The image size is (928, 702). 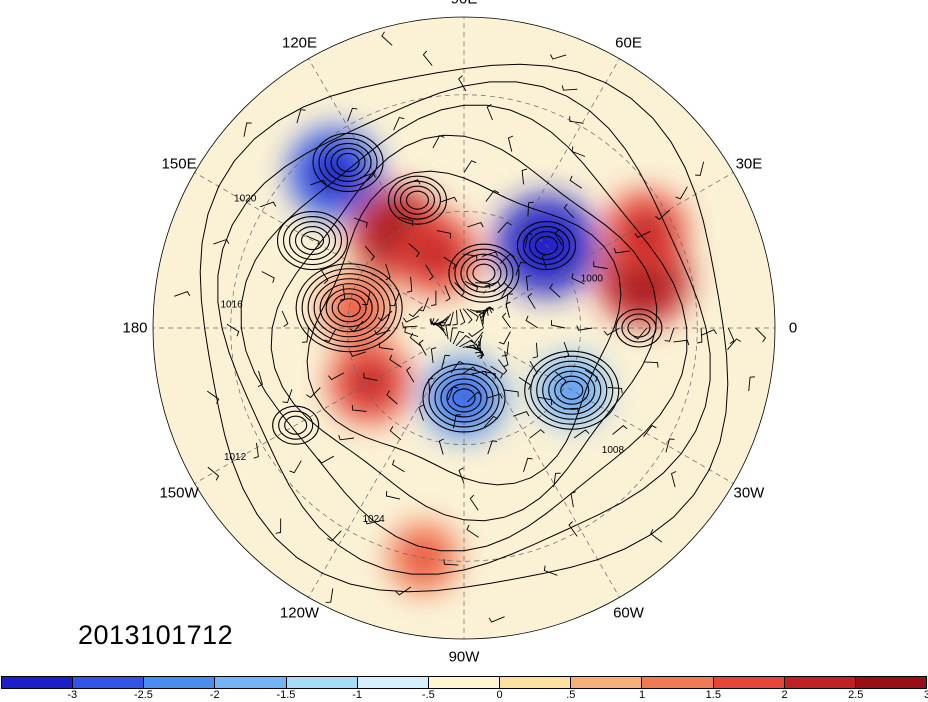 What do you see at coordinates (72, 695) in the screenshot?
I see `colorbar-tick-label: -3` at bounding box center [72, 695].